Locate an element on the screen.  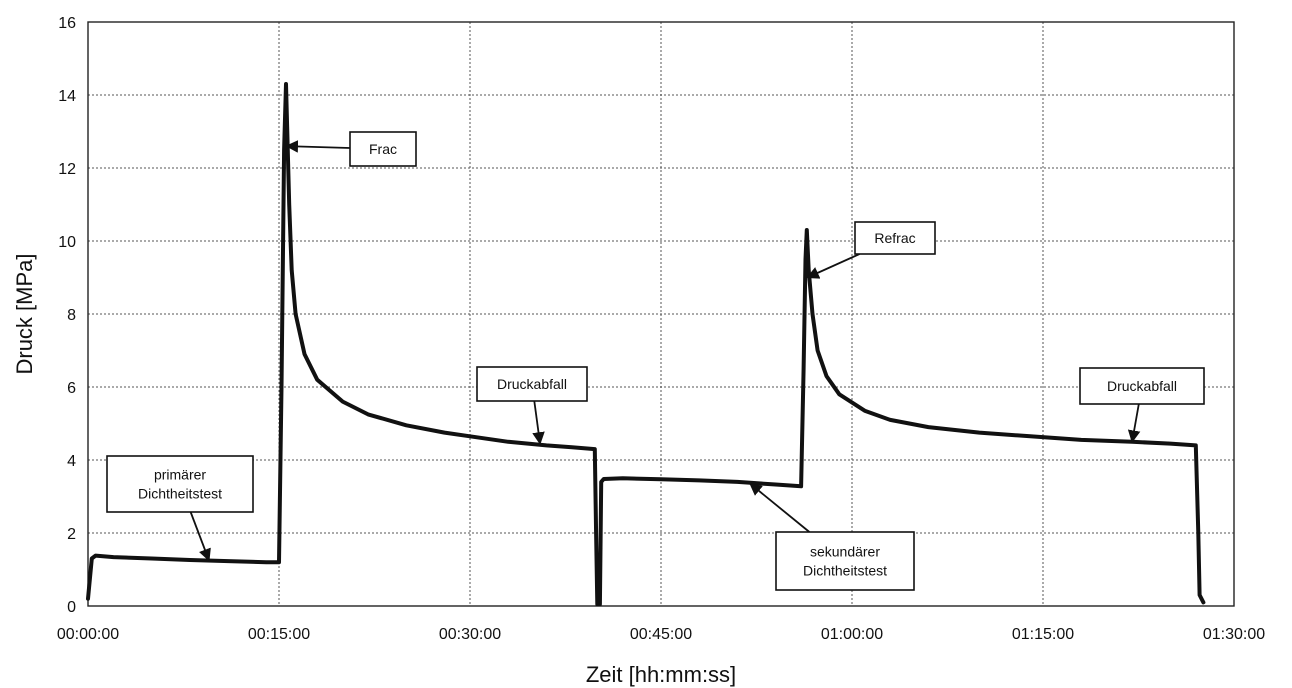
y-axis-title: Druck [MPa] is located at coordinates (24, 313).